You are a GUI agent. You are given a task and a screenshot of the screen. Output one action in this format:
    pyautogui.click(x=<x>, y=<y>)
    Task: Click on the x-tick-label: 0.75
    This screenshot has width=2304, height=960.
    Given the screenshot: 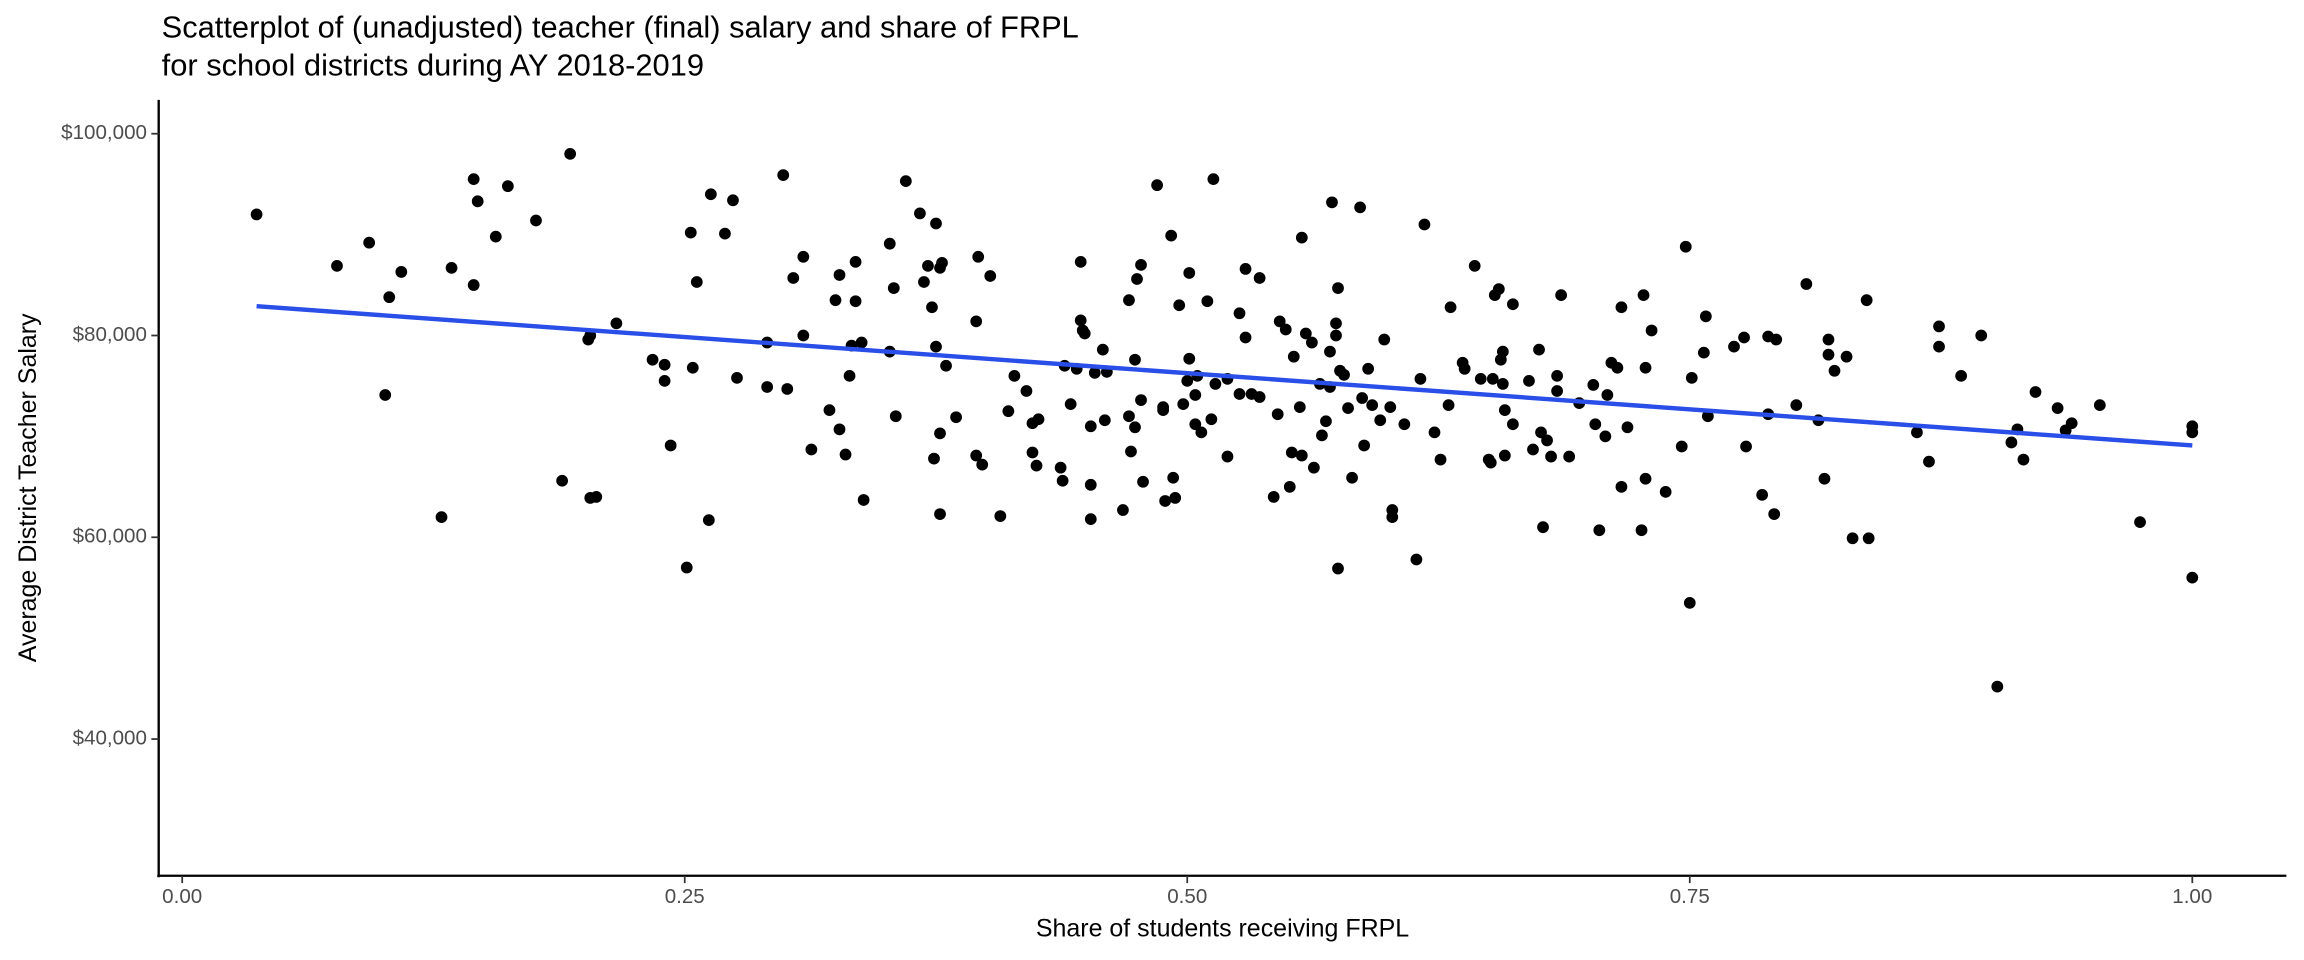 What is the action you would take?
    pyautogui.click(x=1690, y=896)
    